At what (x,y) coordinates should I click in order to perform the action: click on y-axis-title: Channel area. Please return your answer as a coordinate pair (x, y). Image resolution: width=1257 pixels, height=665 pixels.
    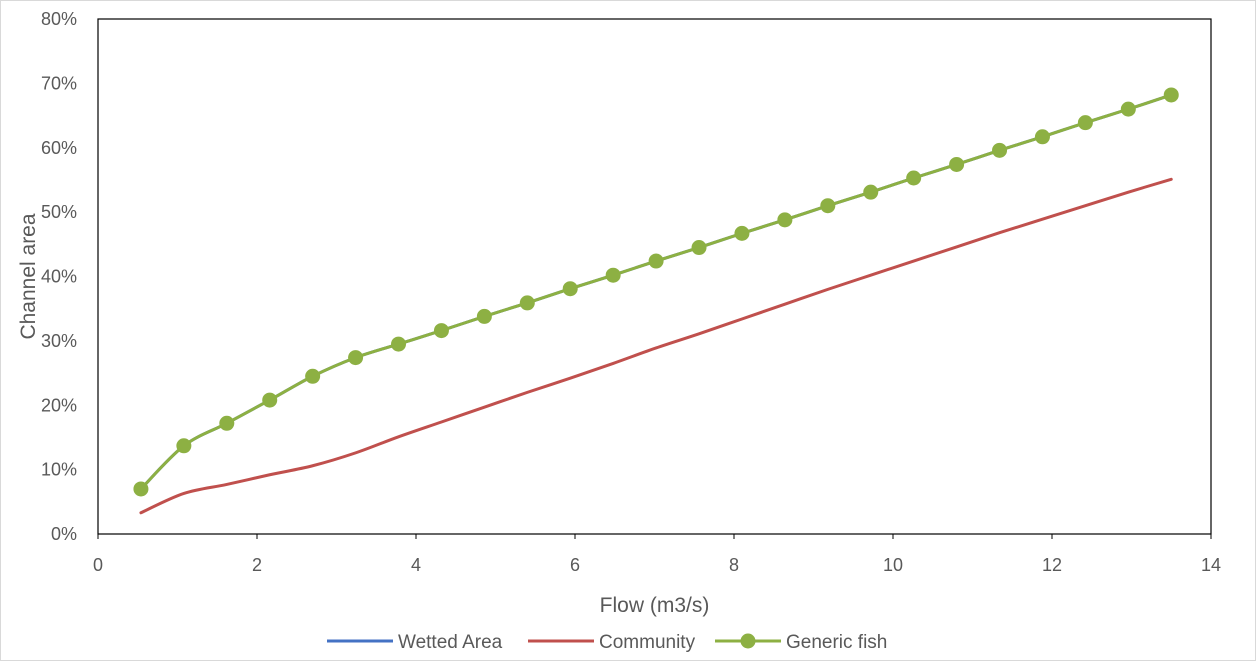
    Looking at the image, I should click on (28, 276).